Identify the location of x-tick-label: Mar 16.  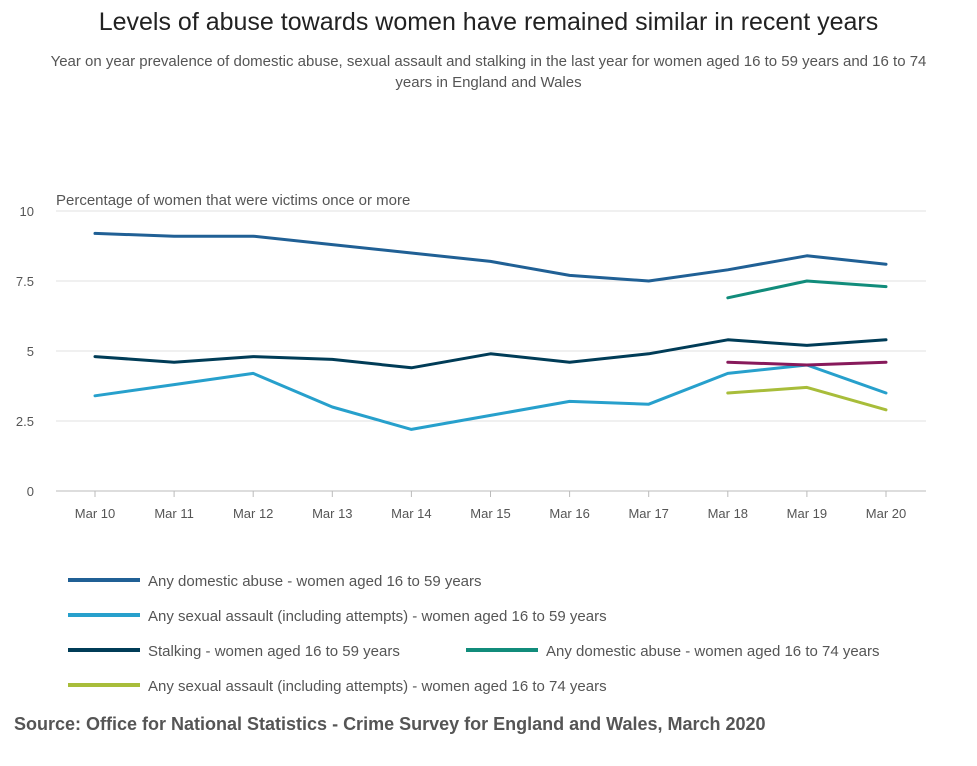
(569, 513).